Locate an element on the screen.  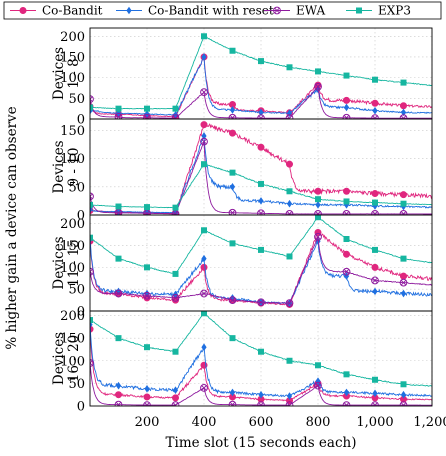
x-tick-label: 1,200 is located at coordinates (429, 422).